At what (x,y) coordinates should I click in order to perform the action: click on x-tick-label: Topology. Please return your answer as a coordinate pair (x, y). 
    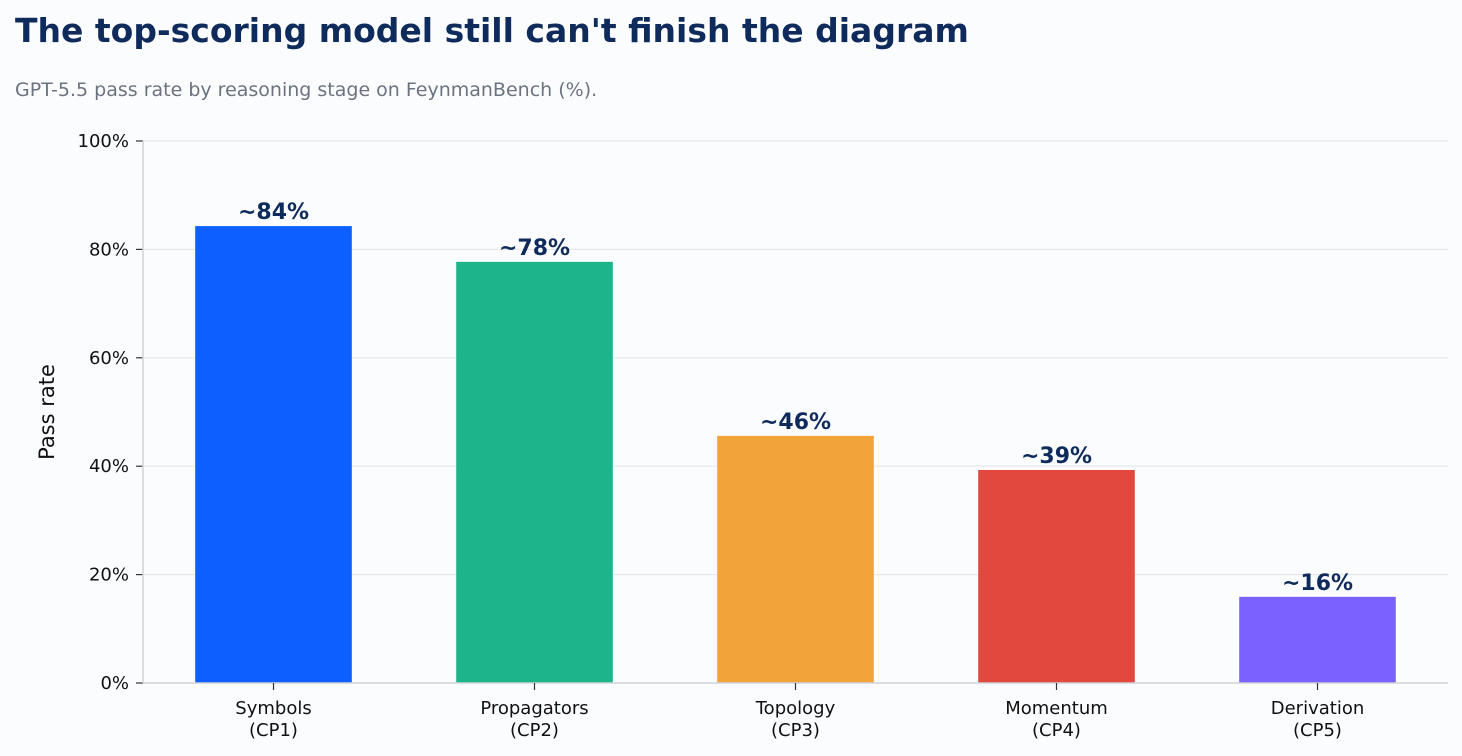
    Looking at the image, I should click on (795, 708).